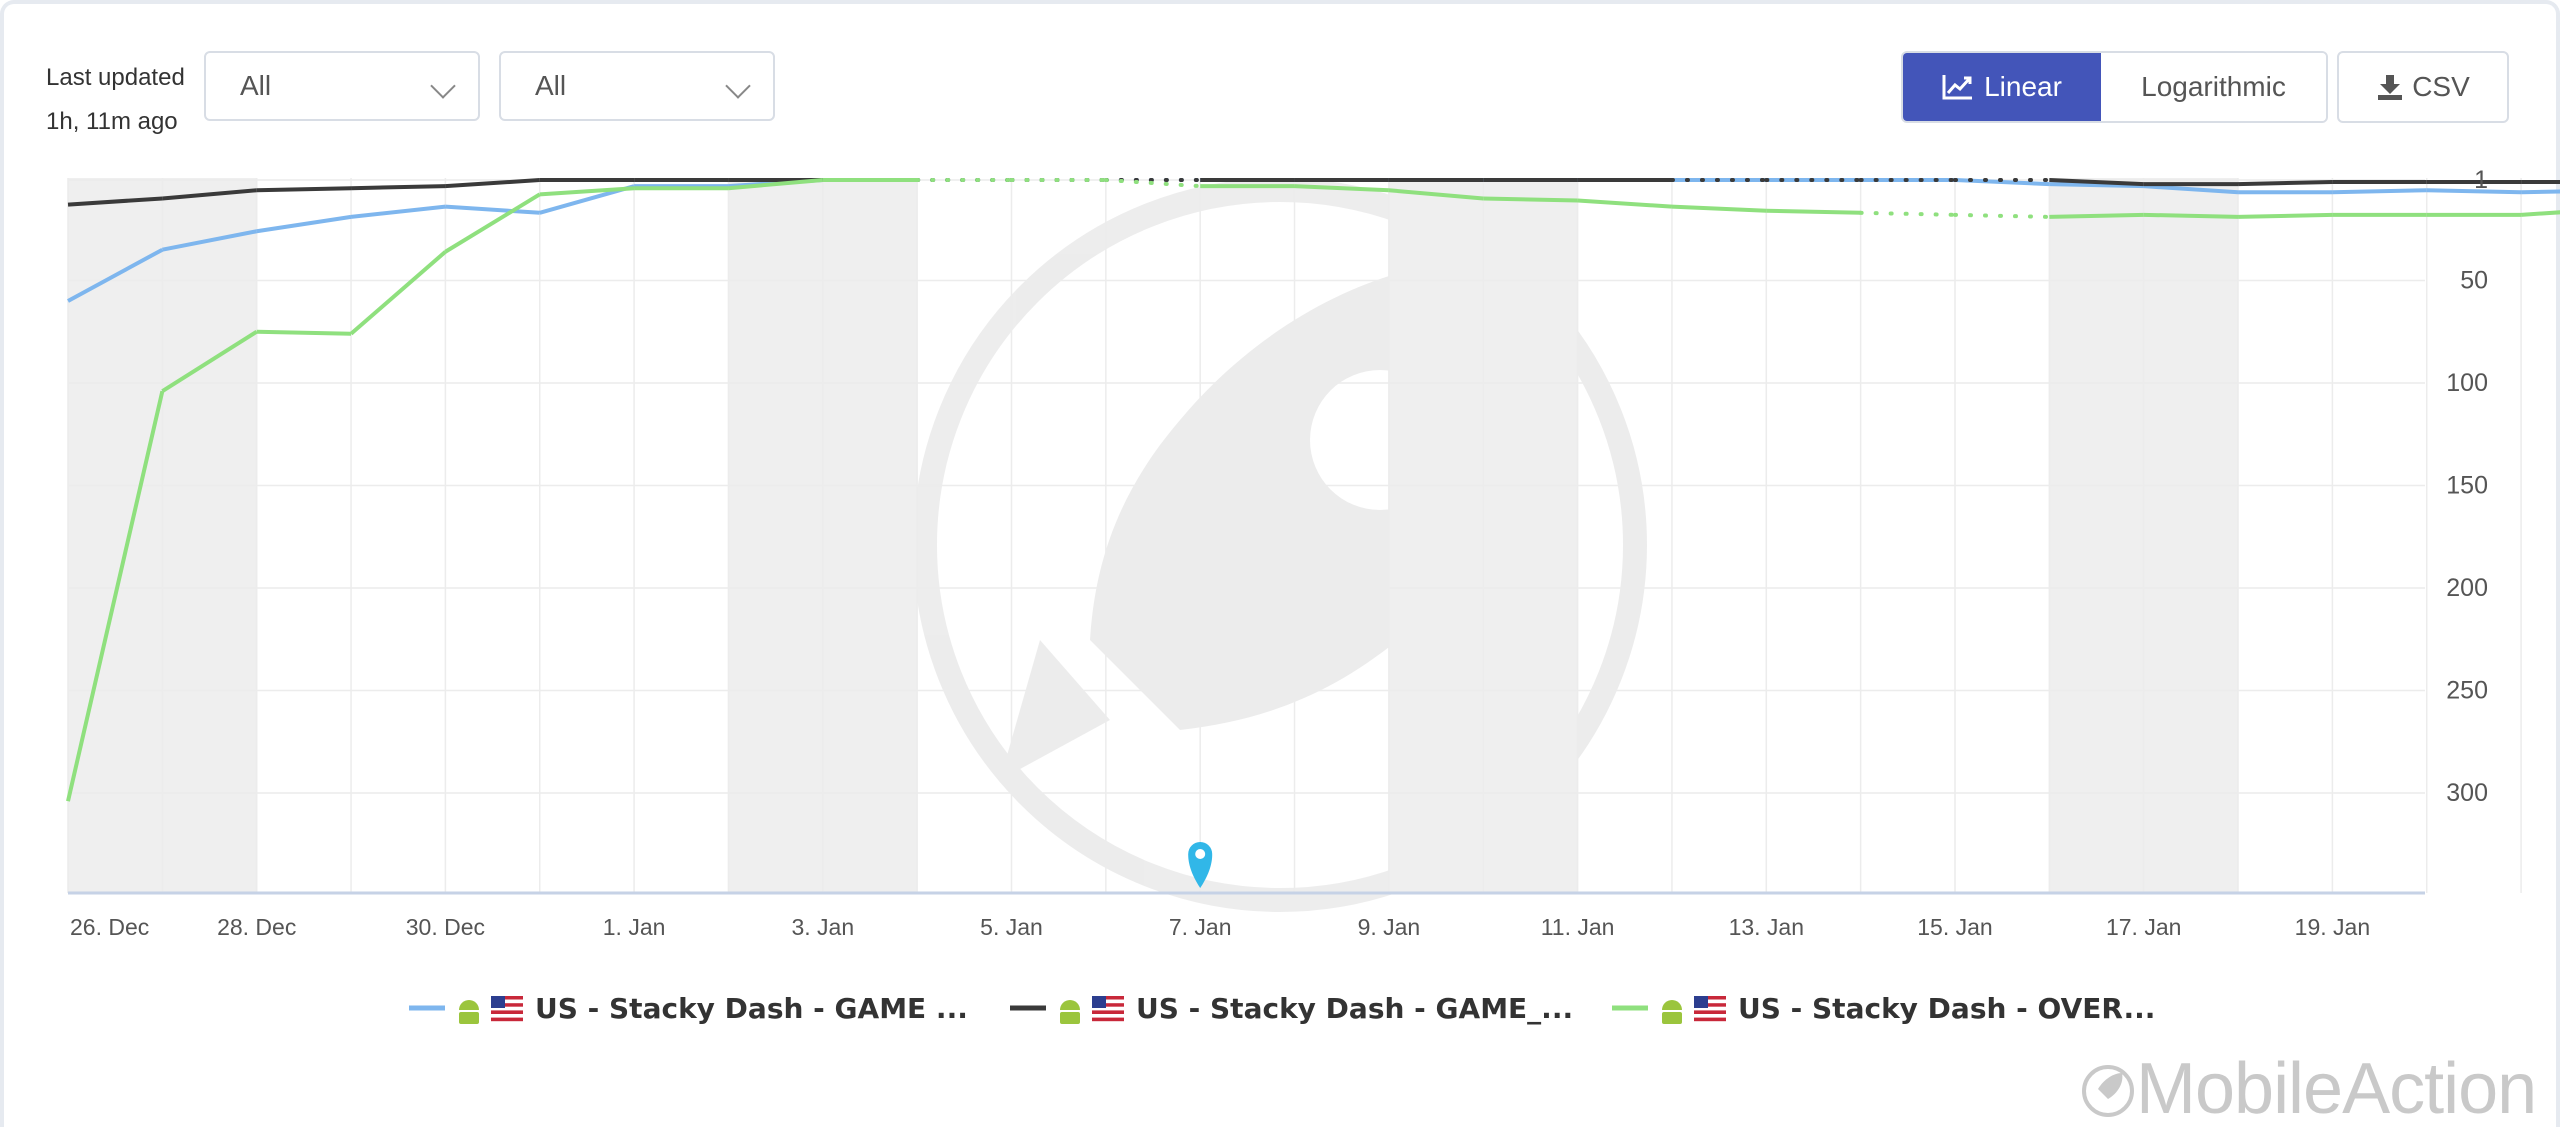 The width and height of the screenshot is (2560, 1131). I want to click on linear-scale-label: Linear, so click(2023, 86).